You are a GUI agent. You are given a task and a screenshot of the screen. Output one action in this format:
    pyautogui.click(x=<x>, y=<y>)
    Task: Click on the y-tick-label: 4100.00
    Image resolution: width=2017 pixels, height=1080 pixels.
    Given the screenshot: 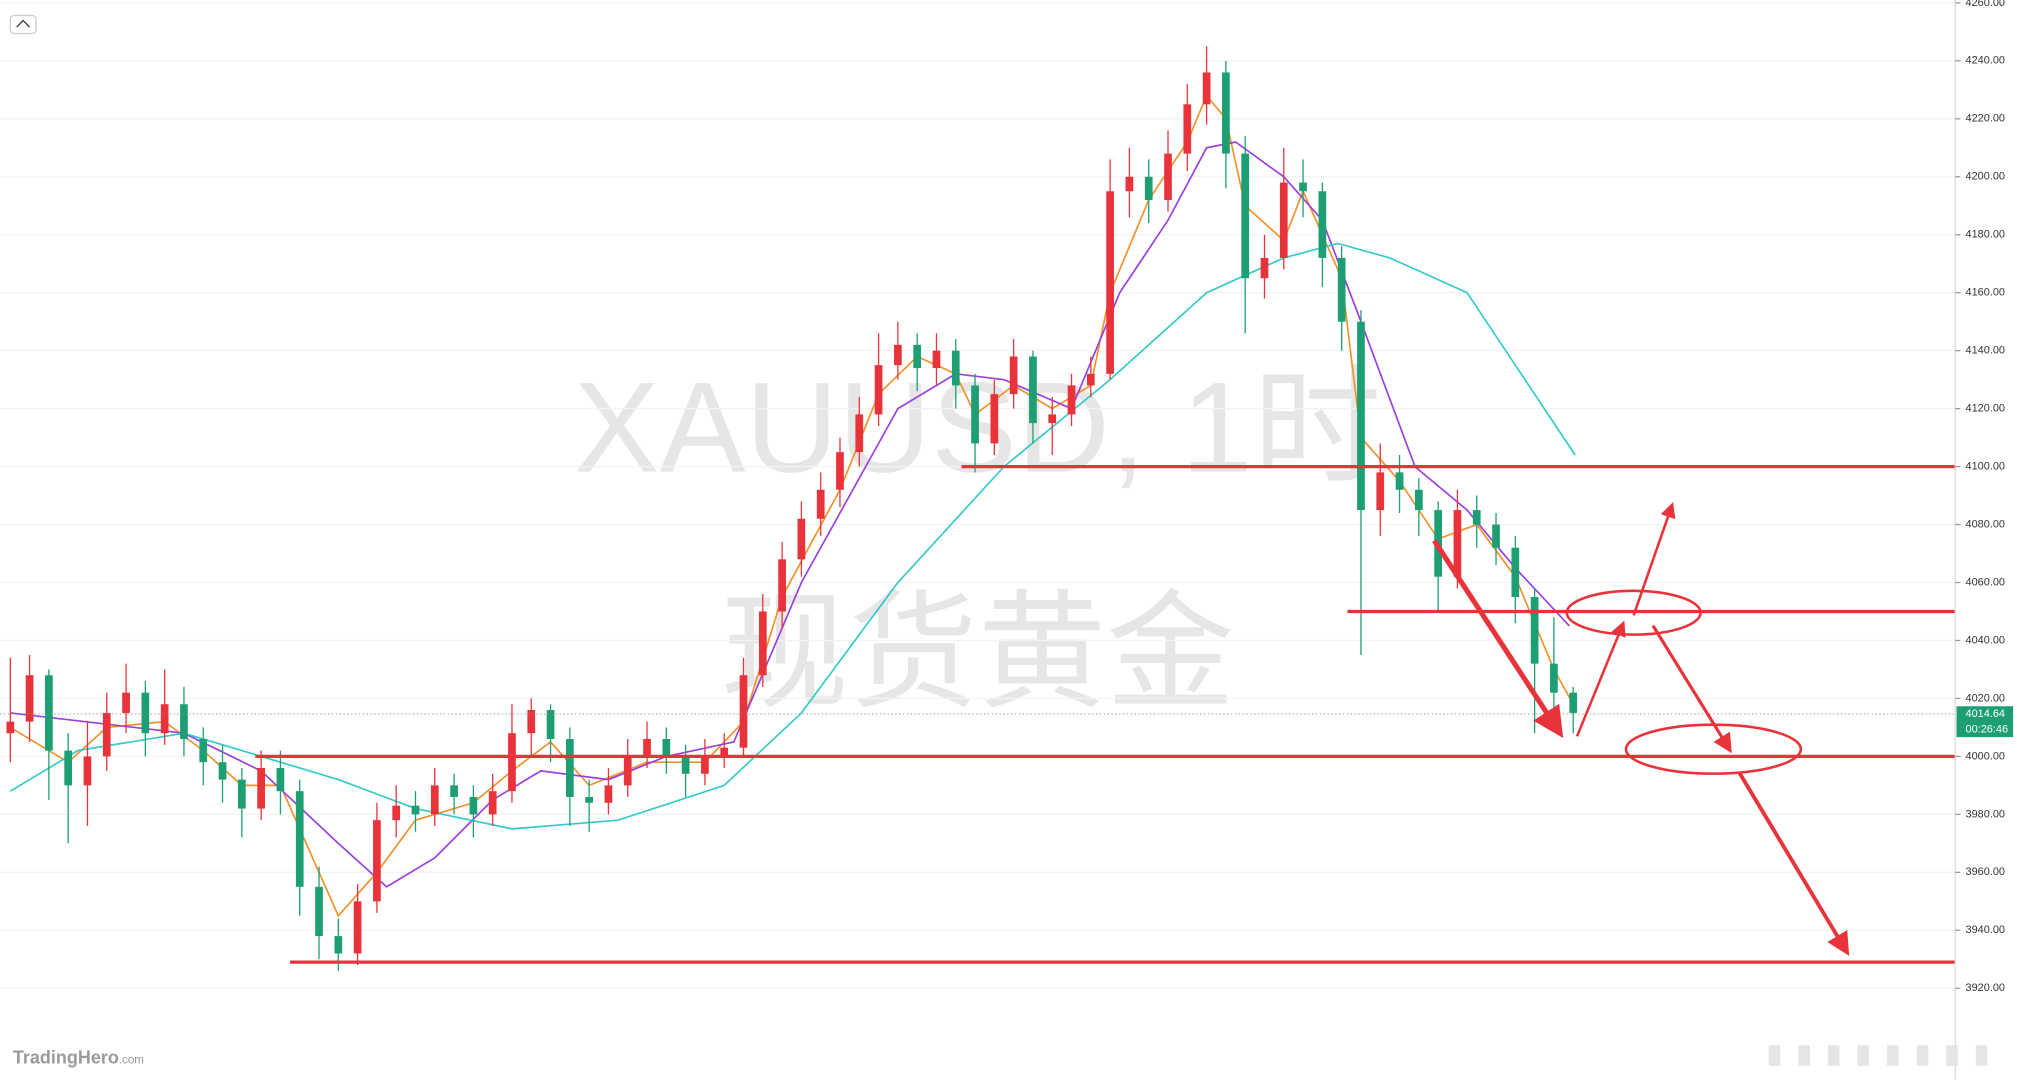 What is the action you would take?
    pyautogui.click(x=1985, y=466)
    